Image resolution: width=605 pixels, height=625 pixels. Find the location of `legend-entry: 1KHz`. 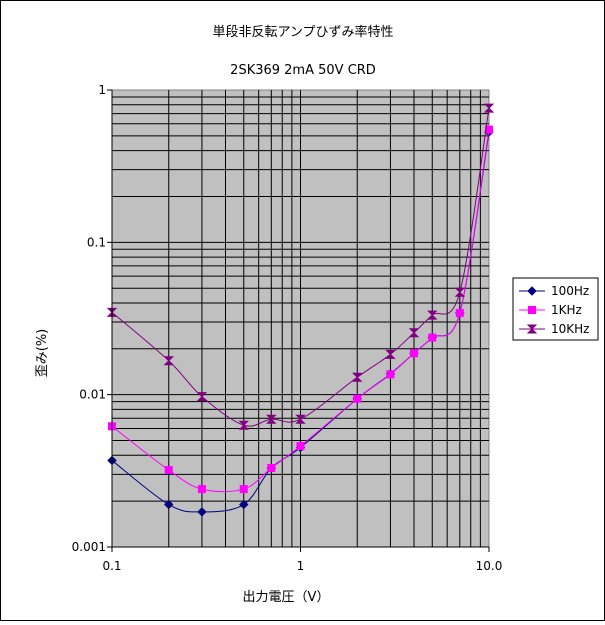

legend-entry: 1KHz is located at coordinates (550, 310).